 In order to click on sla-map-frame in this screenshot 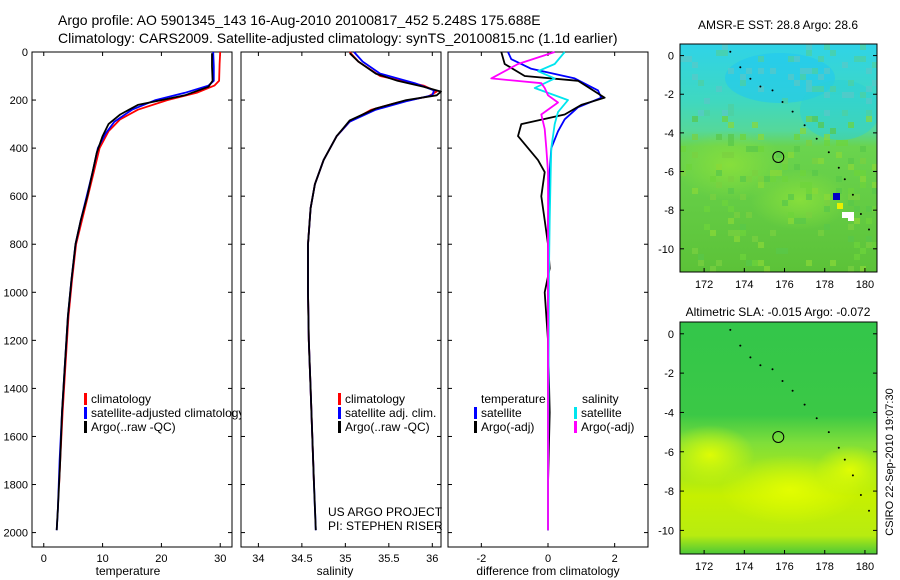, I will do `click(778, 438)`.